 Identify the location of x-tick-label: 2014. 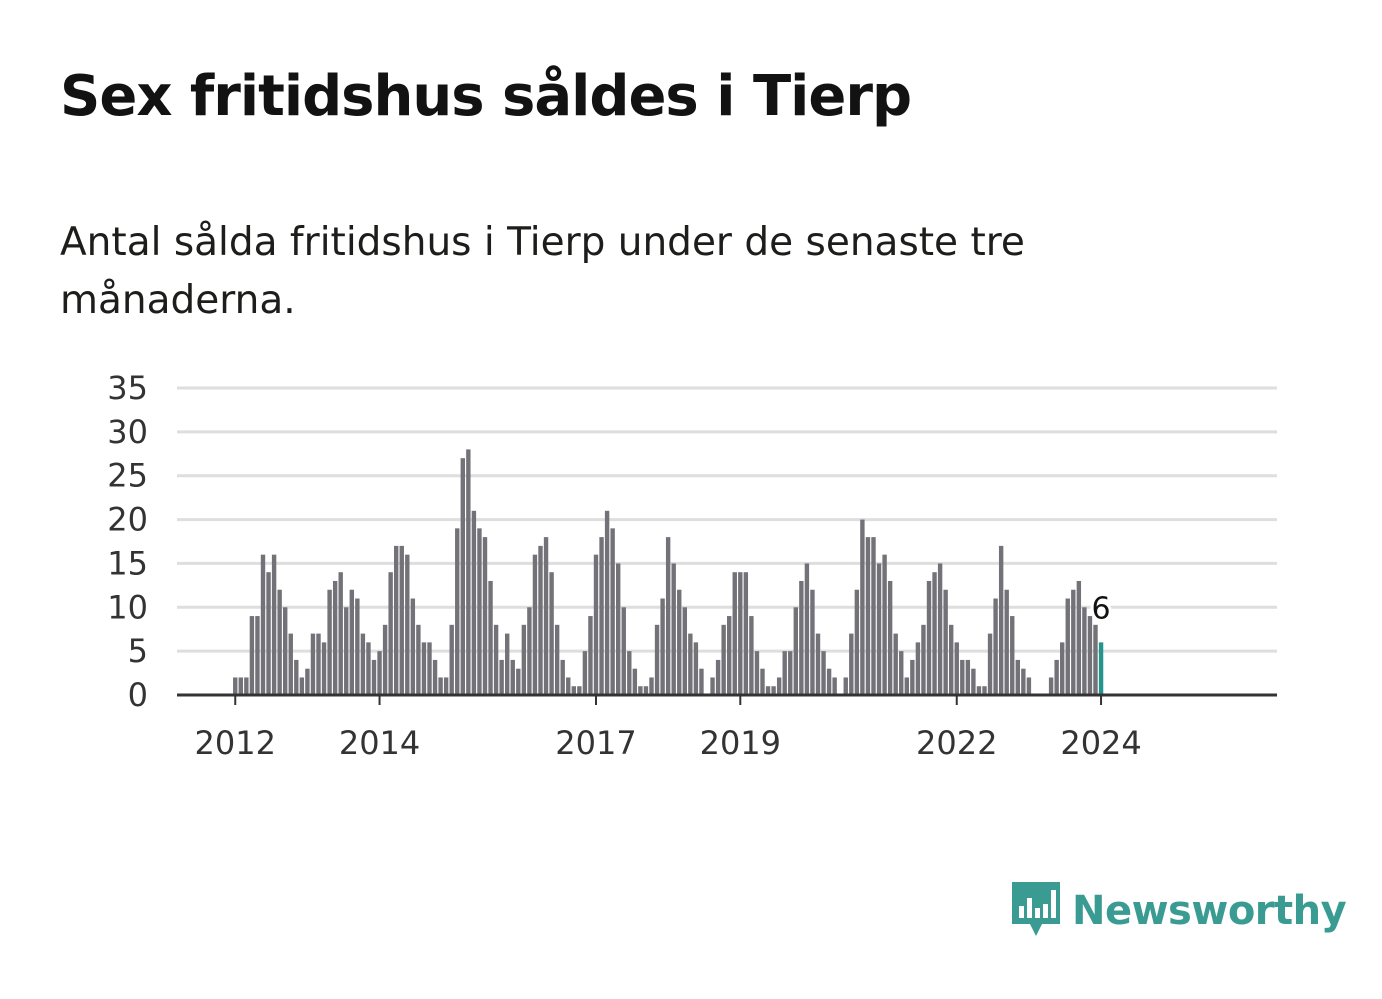
(379, 743).